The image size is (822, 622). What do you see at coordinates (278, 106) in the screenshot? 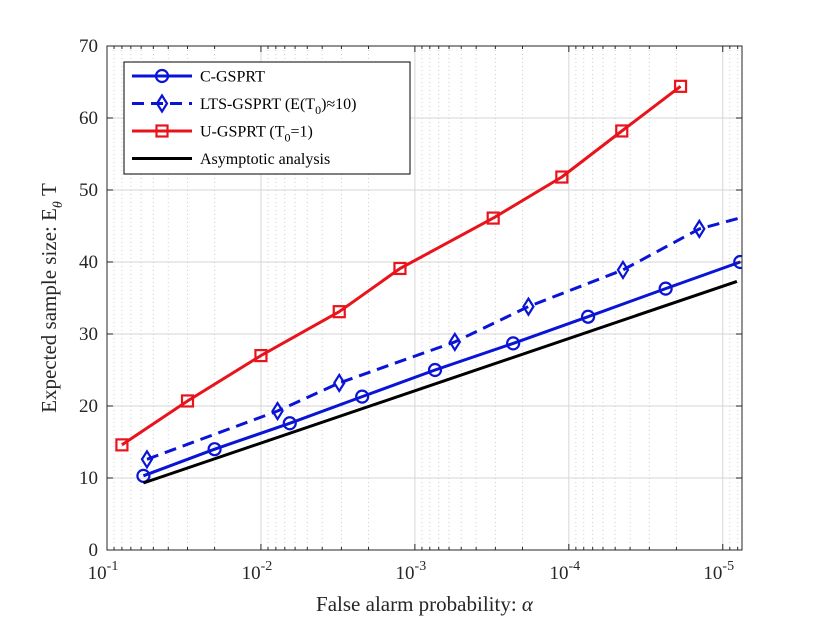
I see `legend-label: LTS-GSPRT (E(T0)≈10)` at bounding box center [278, 106].